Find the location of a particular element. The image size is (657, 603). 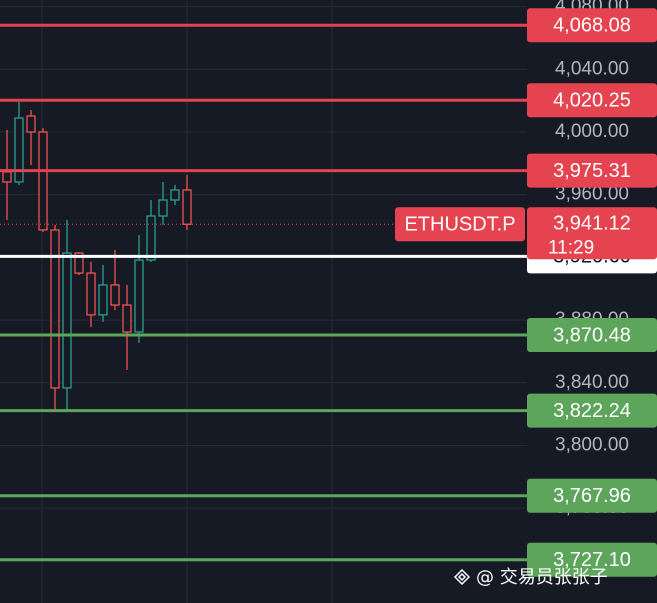

level-label: 4,020.25 is located at coordinates (592, 100).